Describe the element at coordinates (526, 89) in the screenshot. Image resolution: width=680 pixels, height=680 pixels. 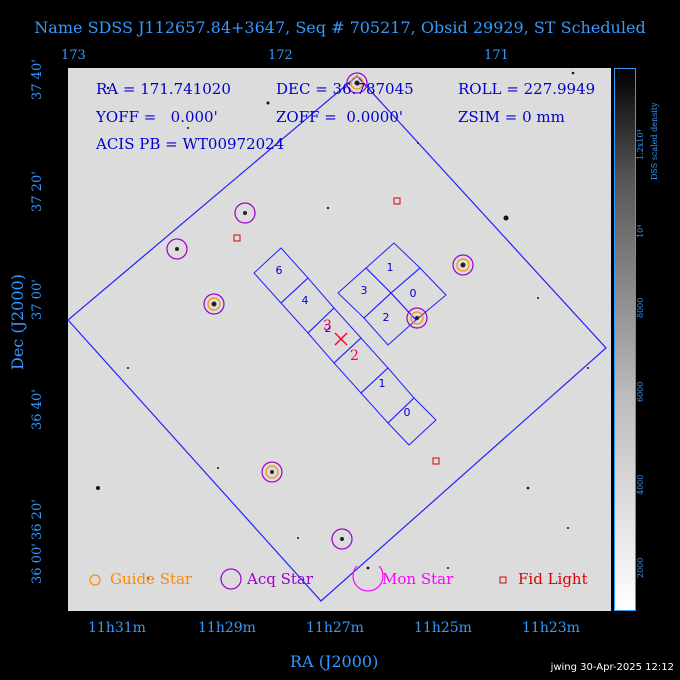
I see `param-roll: ROLL = 227.9949` at that location.